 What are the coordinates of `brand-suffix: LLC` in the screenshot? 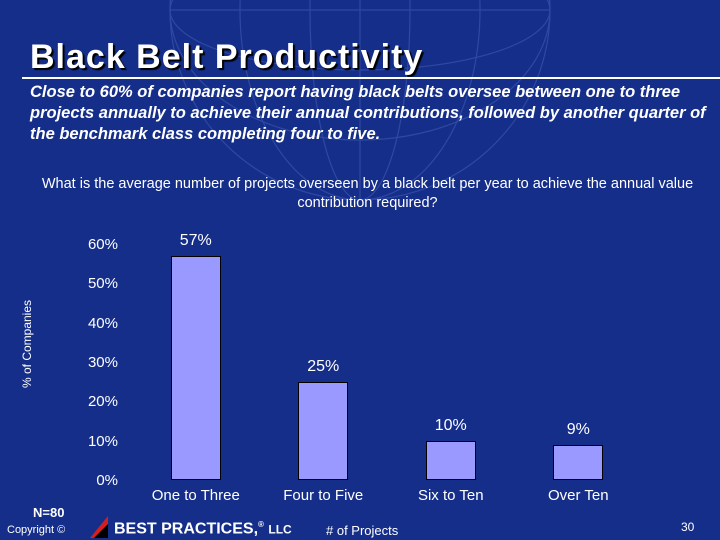 It's located at (280, 529).